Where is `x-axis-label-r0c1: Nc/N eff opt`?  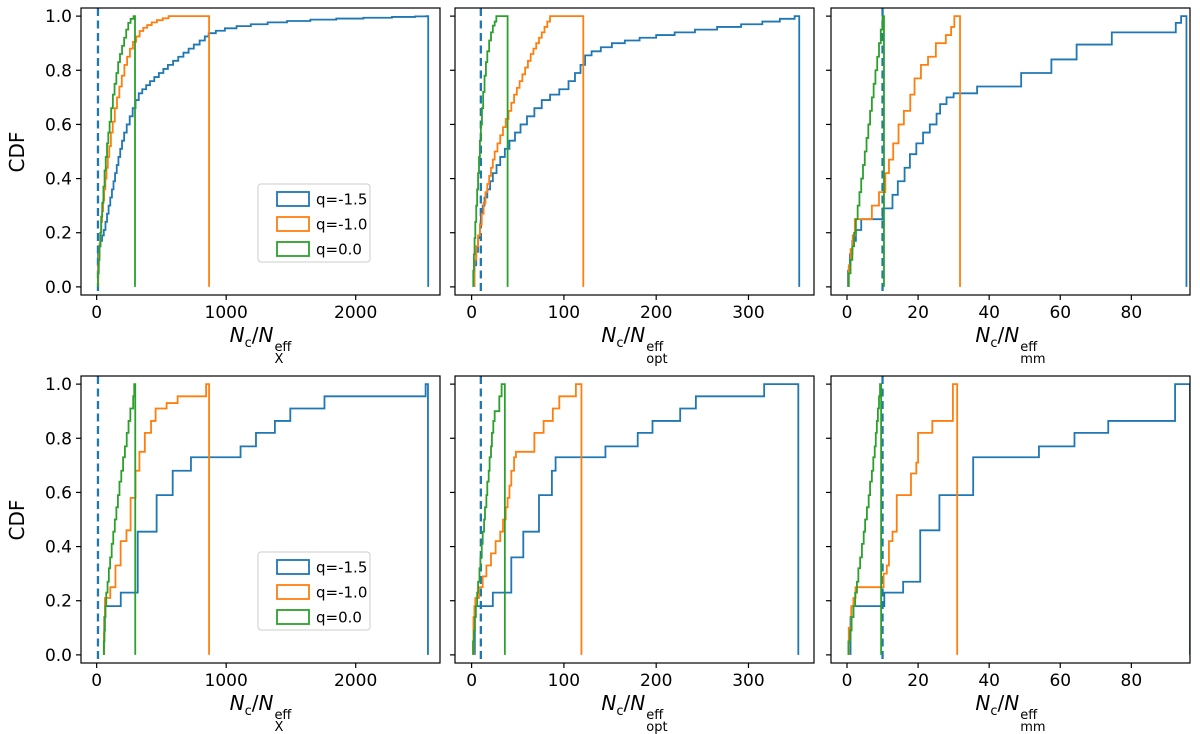 x-axis-label-r0c1: Nc/N eff opt is located at coordinates (634, 345).